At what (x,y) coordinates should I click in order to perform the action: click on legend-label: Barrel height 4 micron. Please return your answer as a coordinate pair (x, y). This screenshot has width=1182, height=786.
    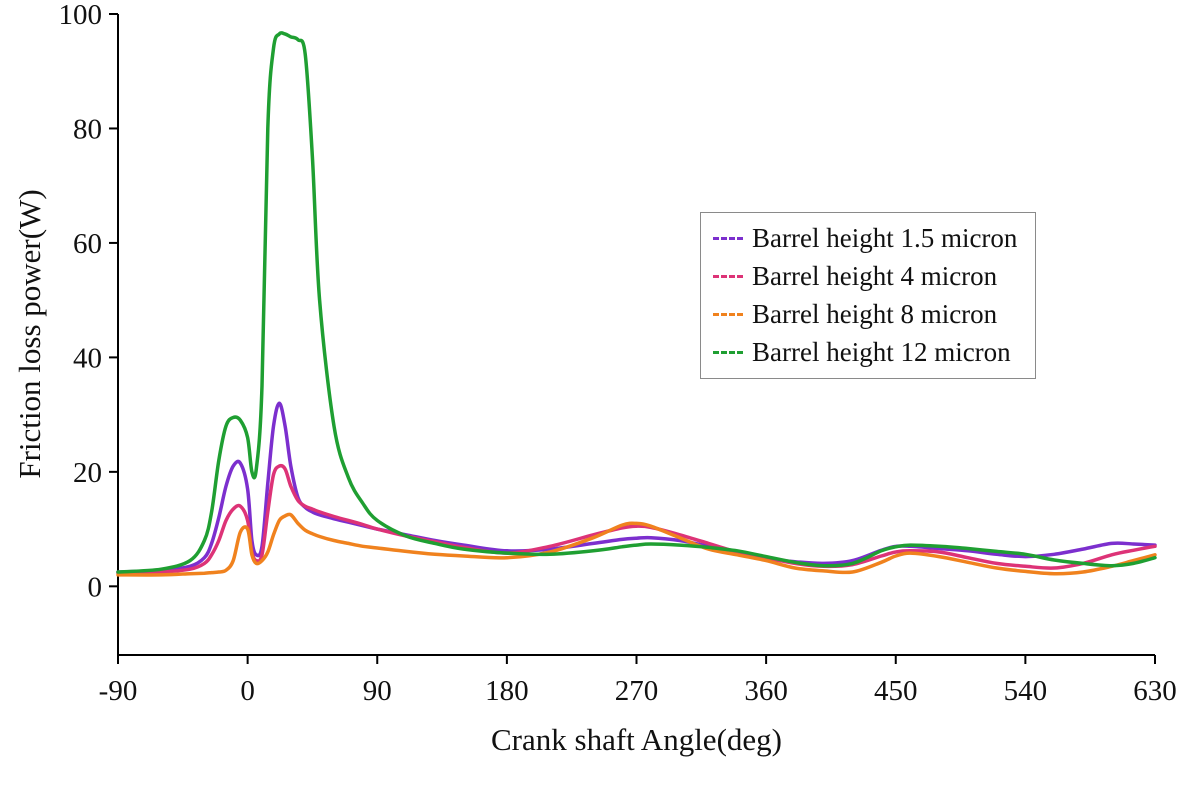
    Looking at the image, I should click on (875, 276).